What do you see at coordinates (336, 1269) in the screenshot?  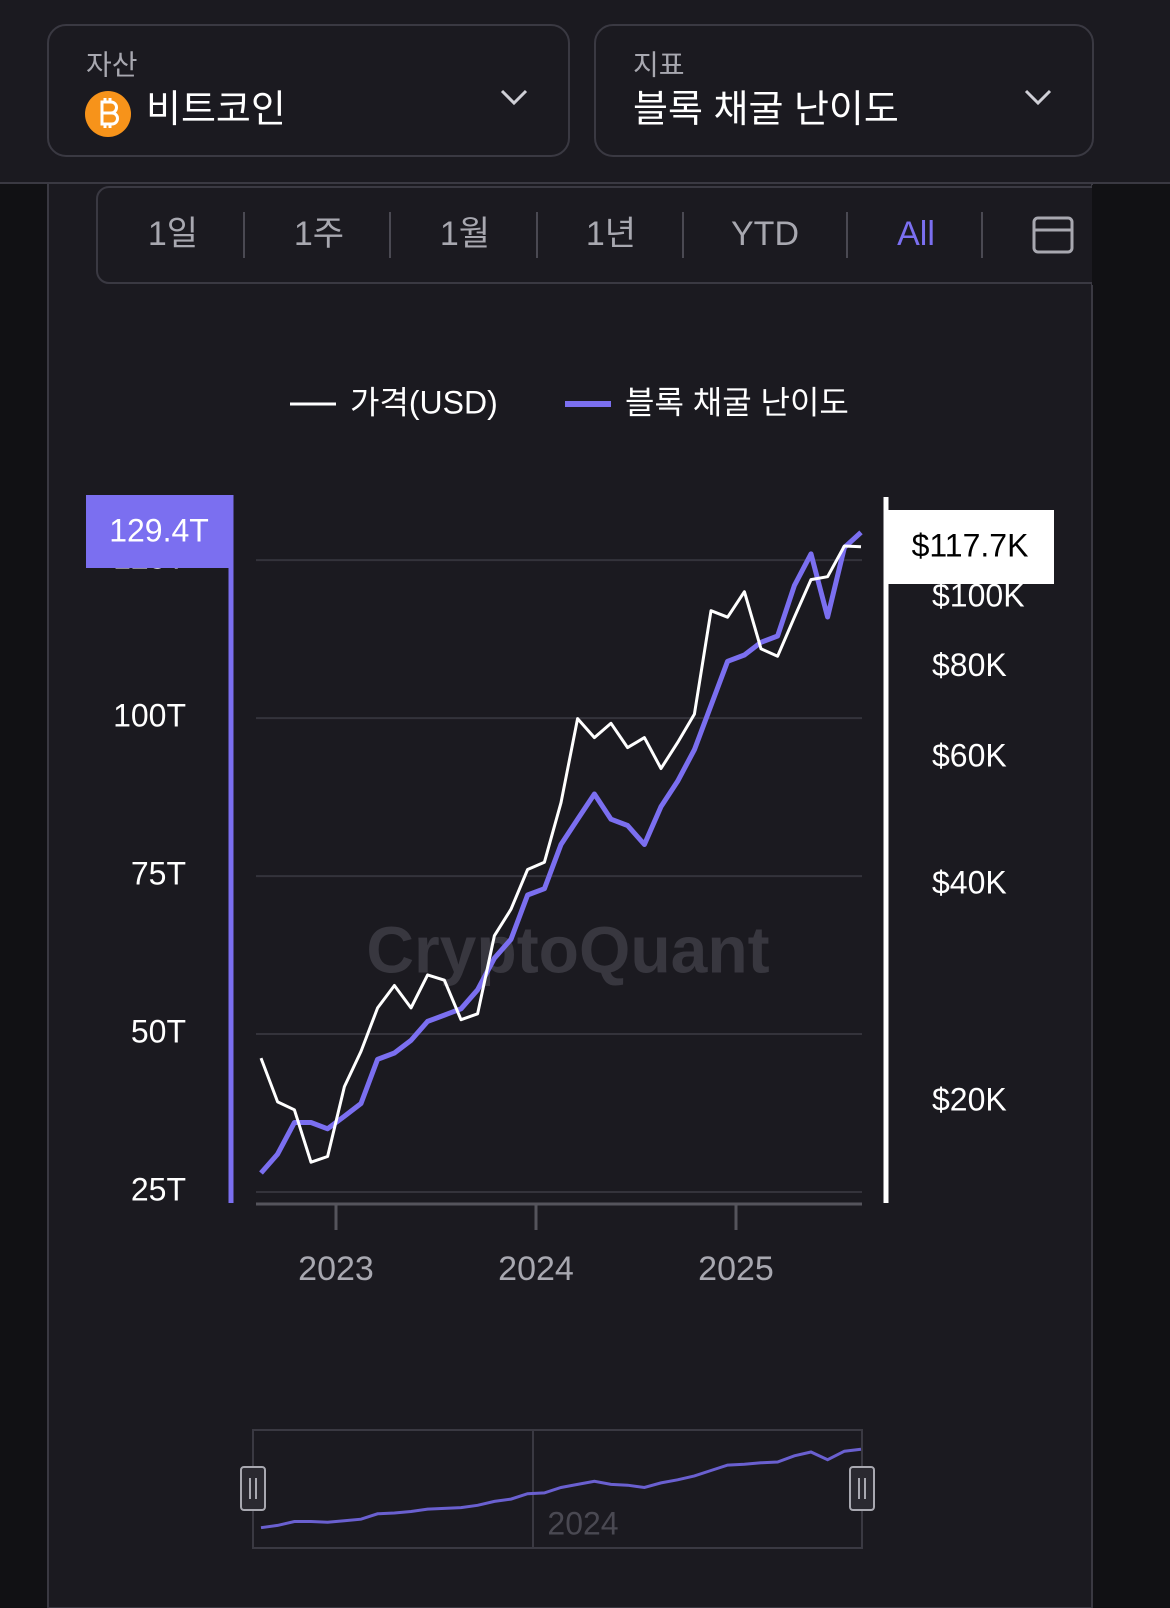 I see `x-tick-label: 2023` at bounding box center [336, 1269].